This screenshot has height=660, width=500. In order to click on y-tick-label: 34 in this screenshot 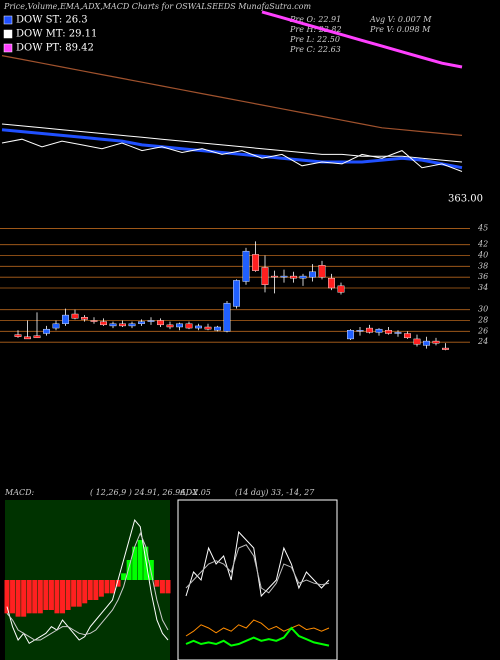, I will do `click(483, 287)`.